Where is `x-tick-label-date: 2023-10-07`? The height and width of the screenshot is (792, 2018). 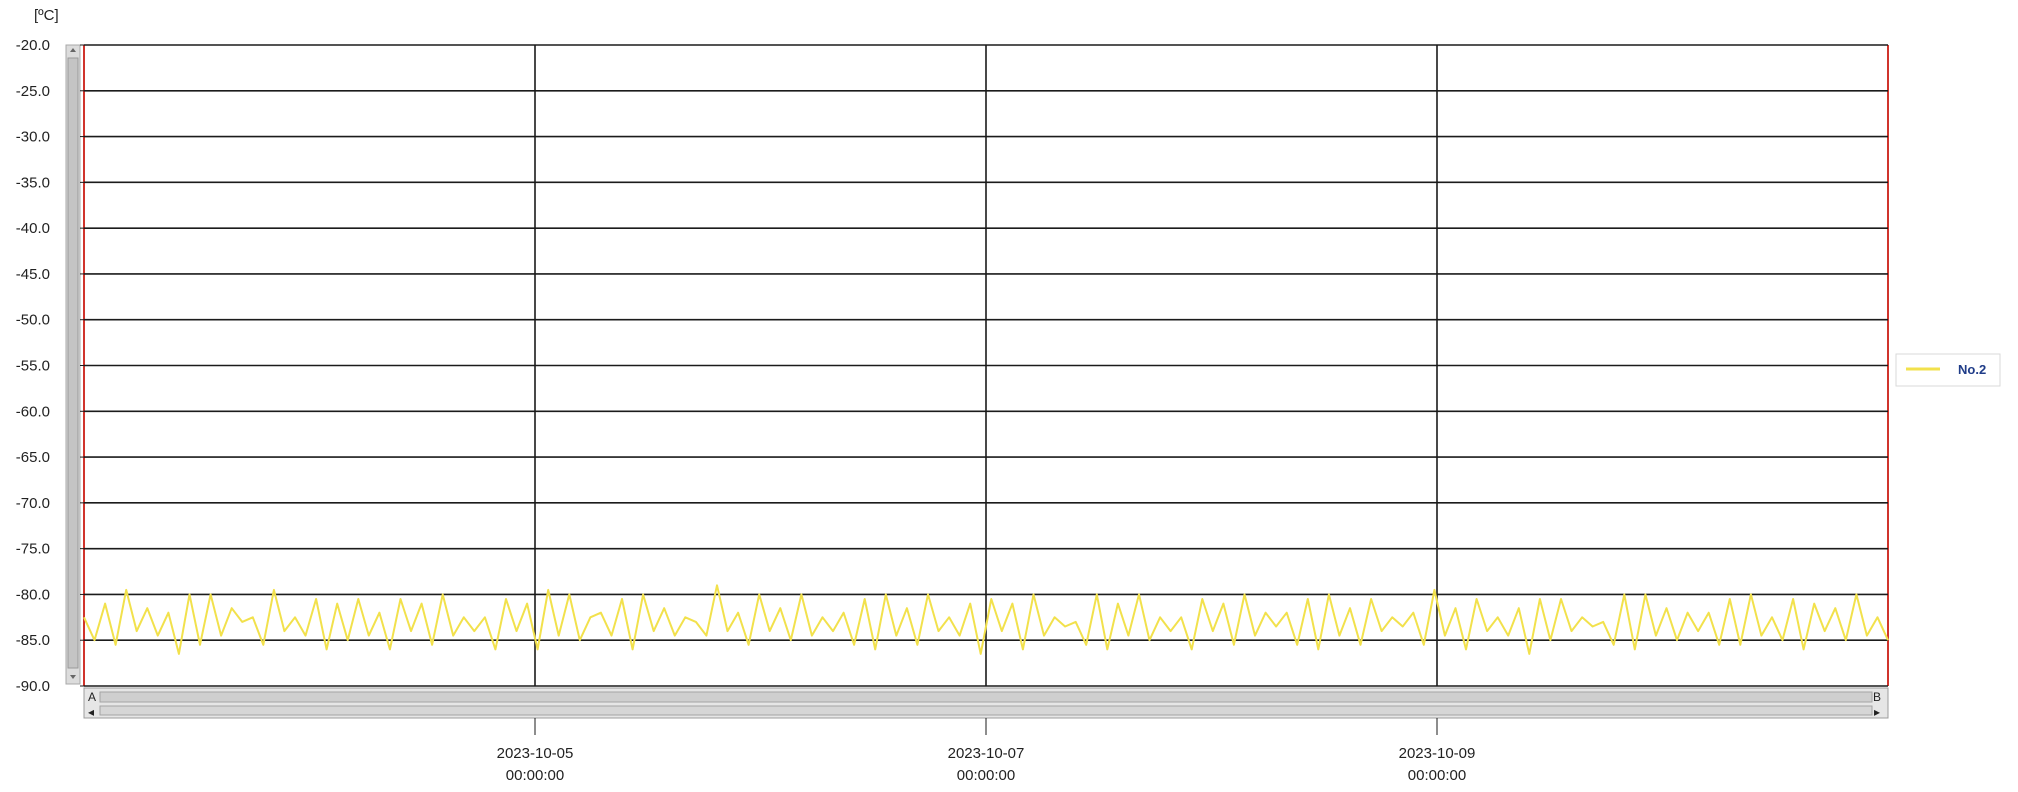 x-tick-label-date: 2023-10-07 is located at coordinates (986, 753).